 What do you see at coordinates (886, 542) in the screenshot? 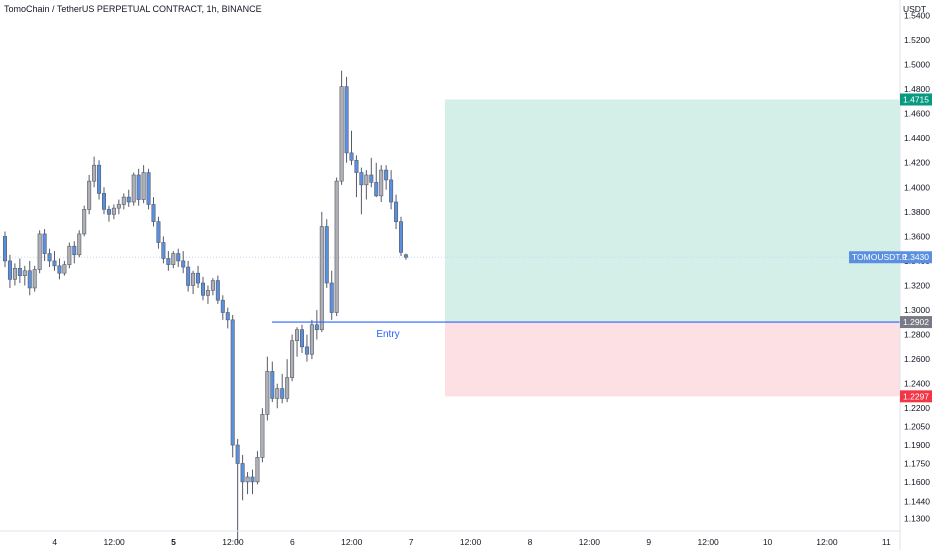
I see `time-tick-label: 11` at bounding box center [886, 542].